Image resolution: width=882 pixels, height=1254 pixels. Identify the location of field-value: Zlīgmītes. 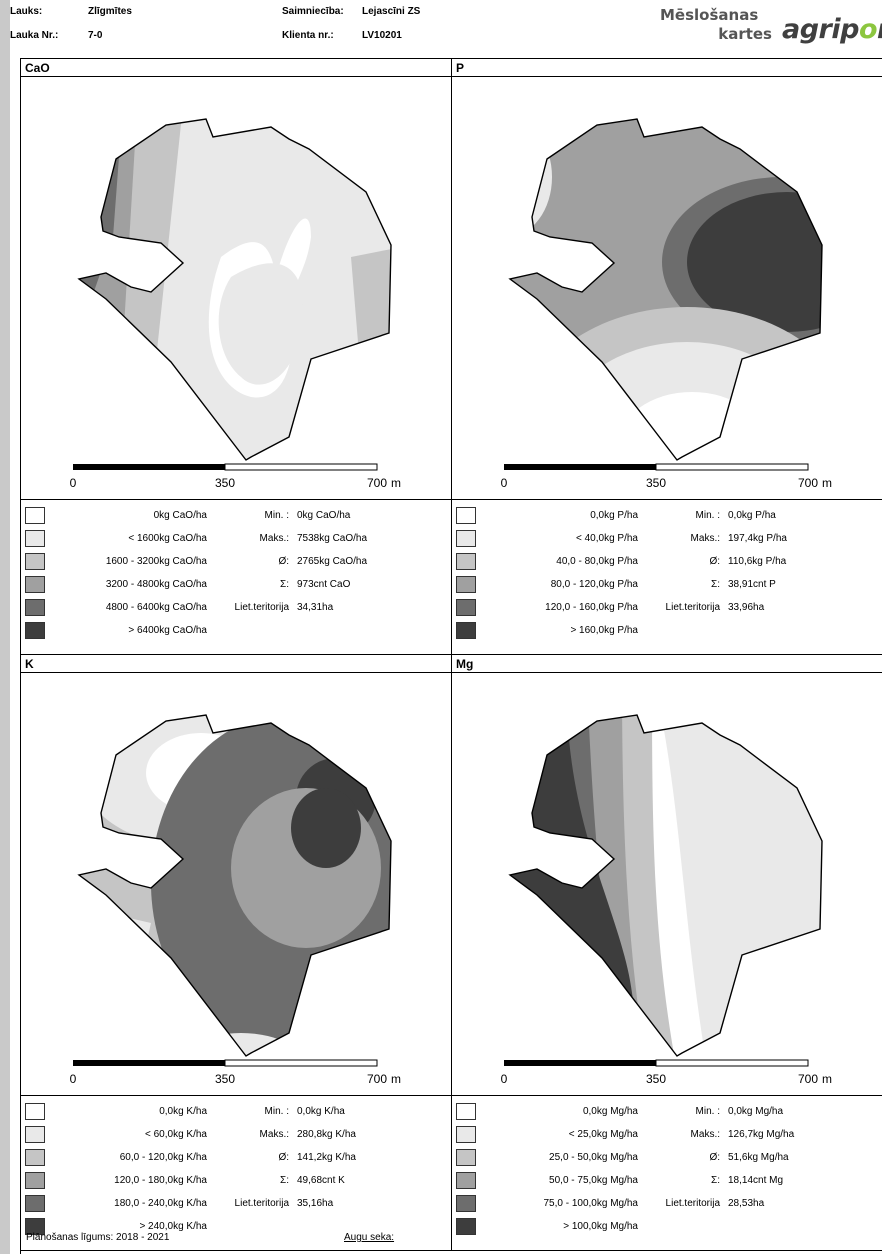
(110, 11).